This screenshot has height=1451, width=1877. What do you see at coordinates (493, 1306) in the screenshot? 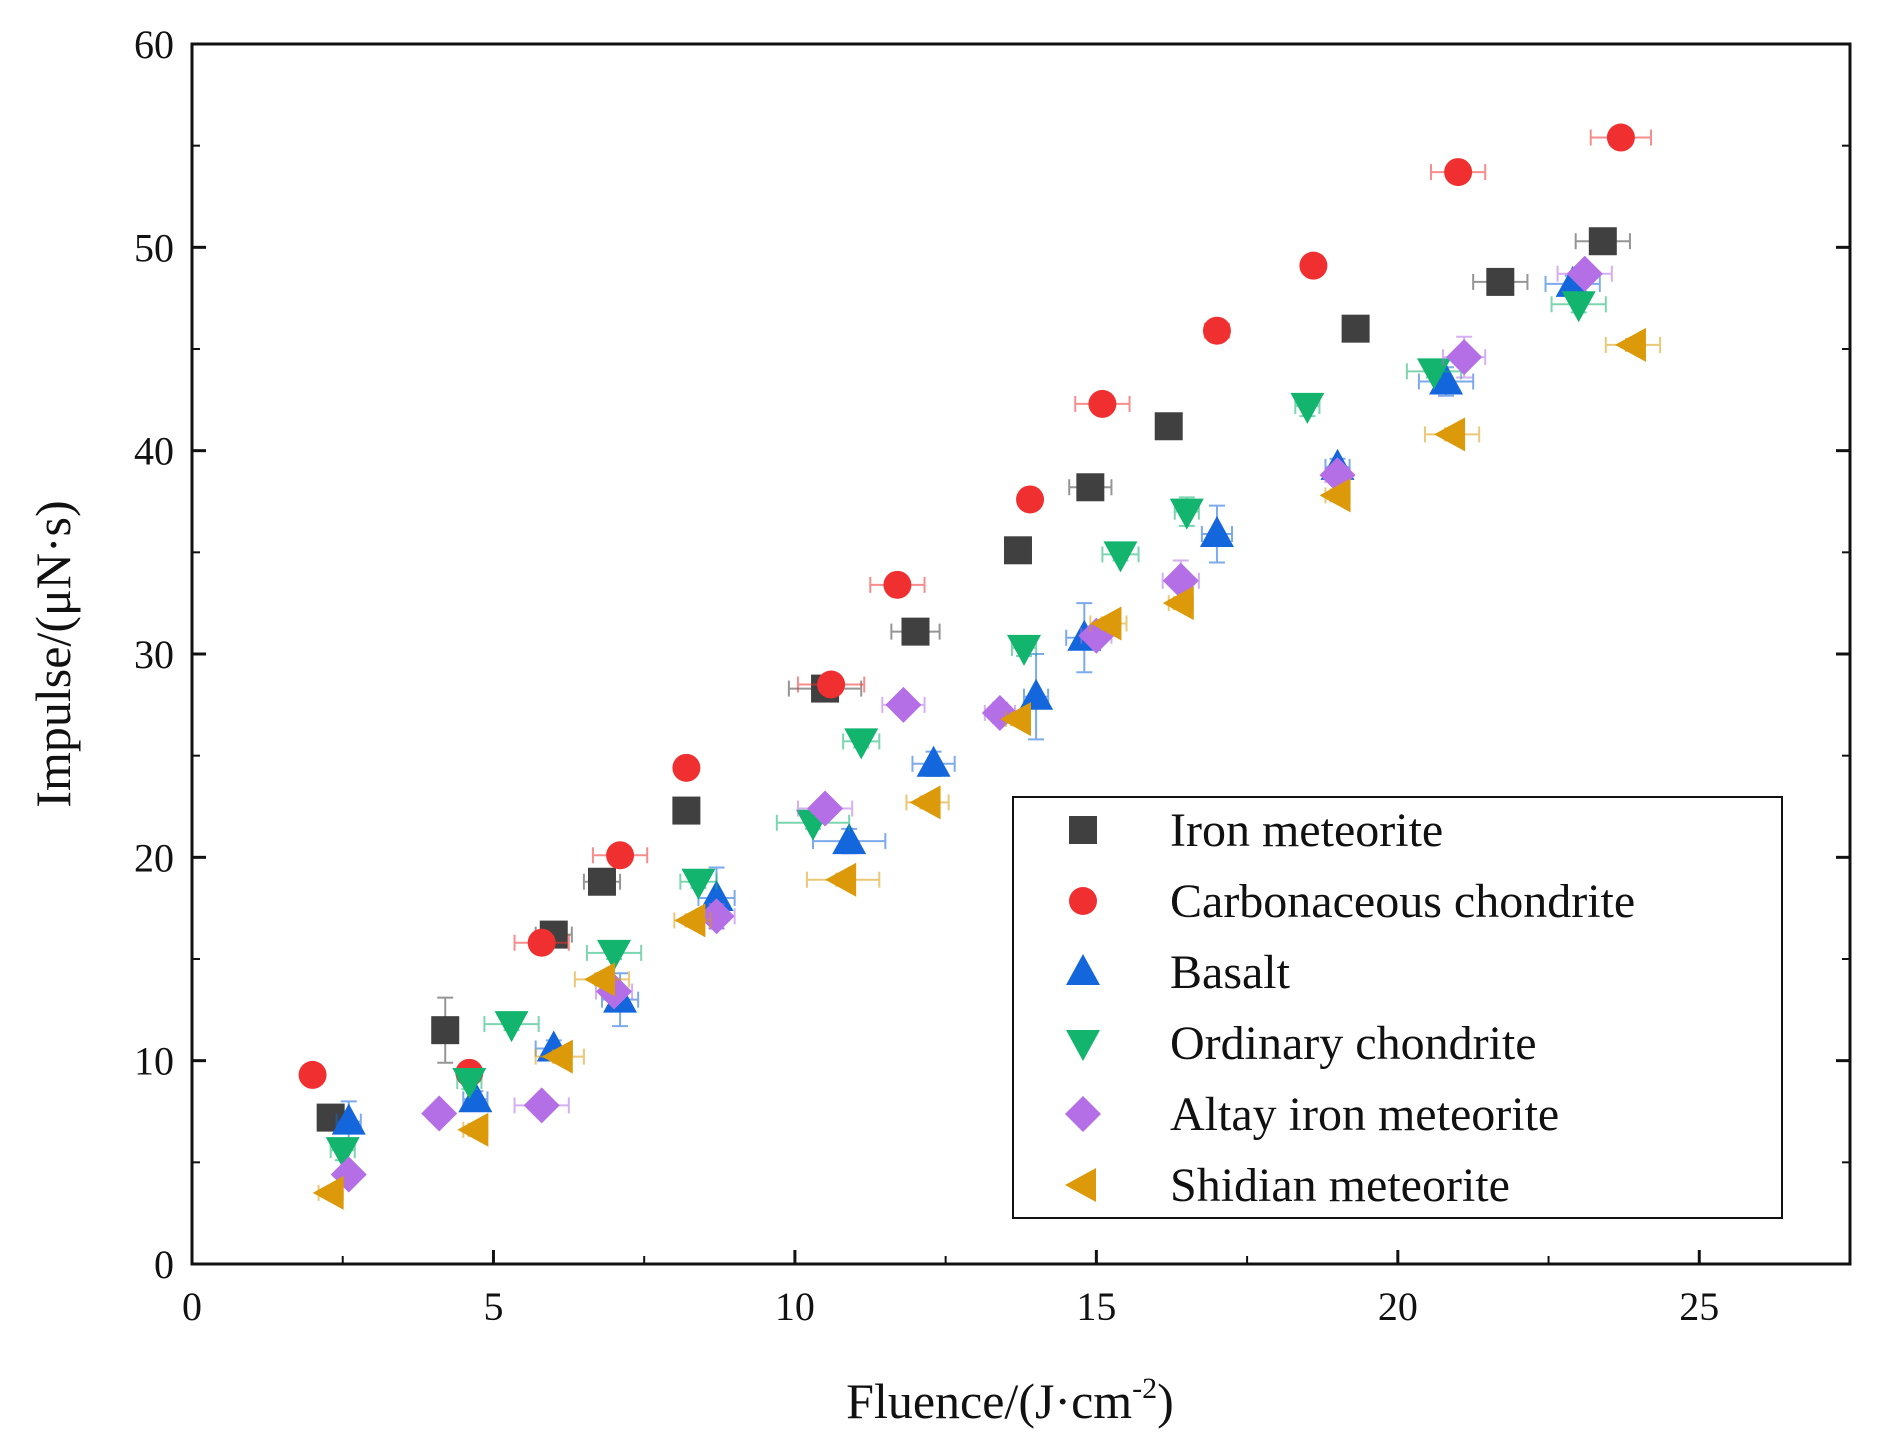
I see `x-tick-label: 5` at bounding box center [493, 1306].